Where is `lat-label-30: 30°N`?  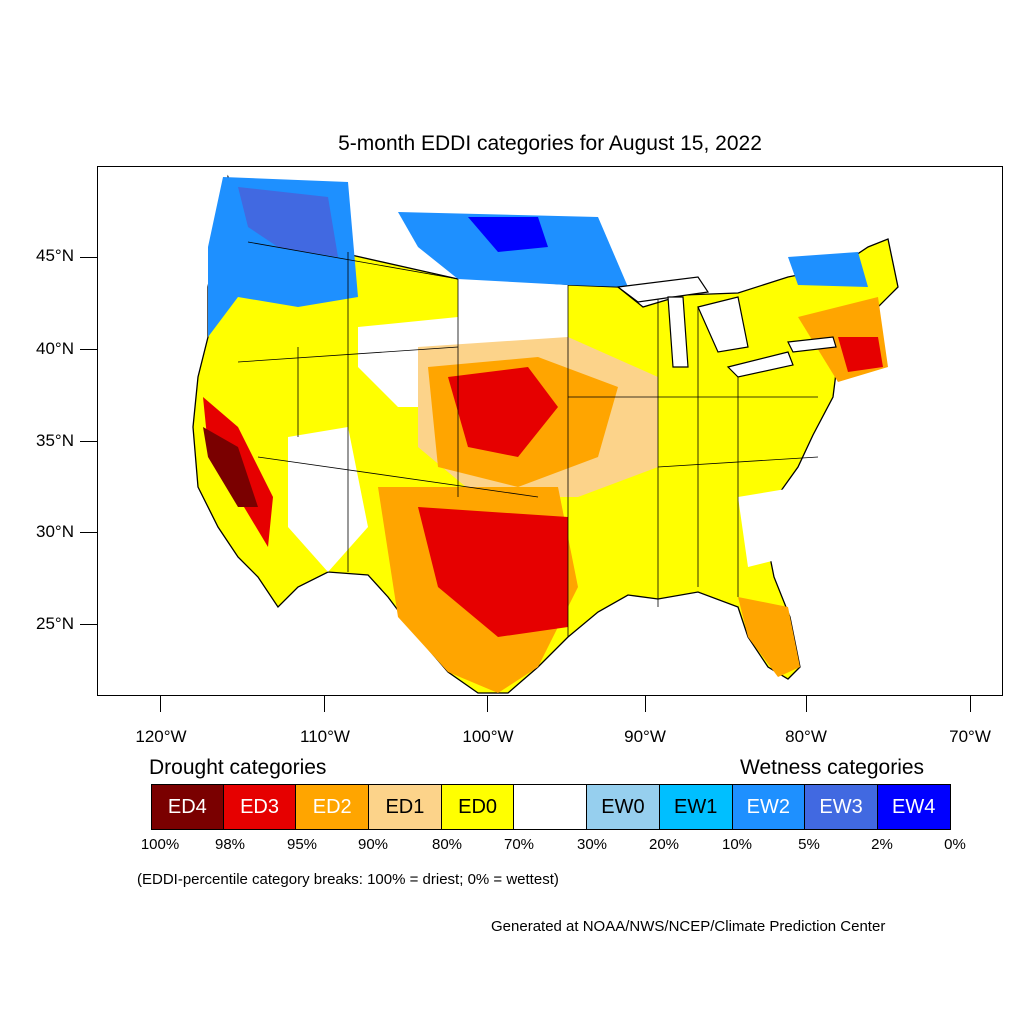
lat-label-30: 30°N is located at coordinates (55, 531).